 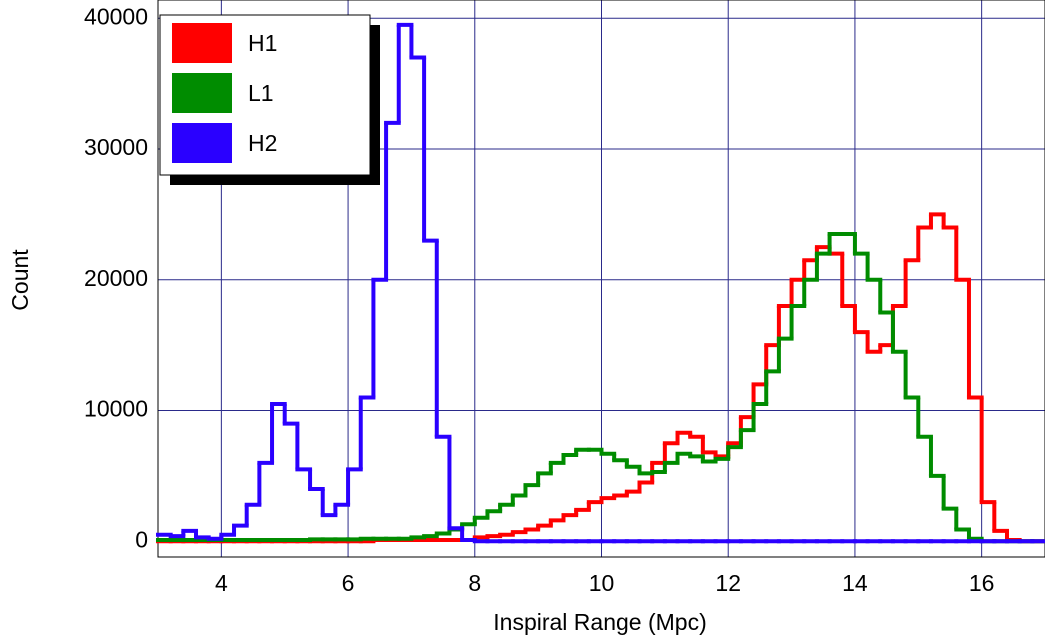 What do you see at coordinates (599, 622) in the screenshot?
I see `x-axis-label: Inspiral Range (Mpc)` at bounding box center [599, 622].